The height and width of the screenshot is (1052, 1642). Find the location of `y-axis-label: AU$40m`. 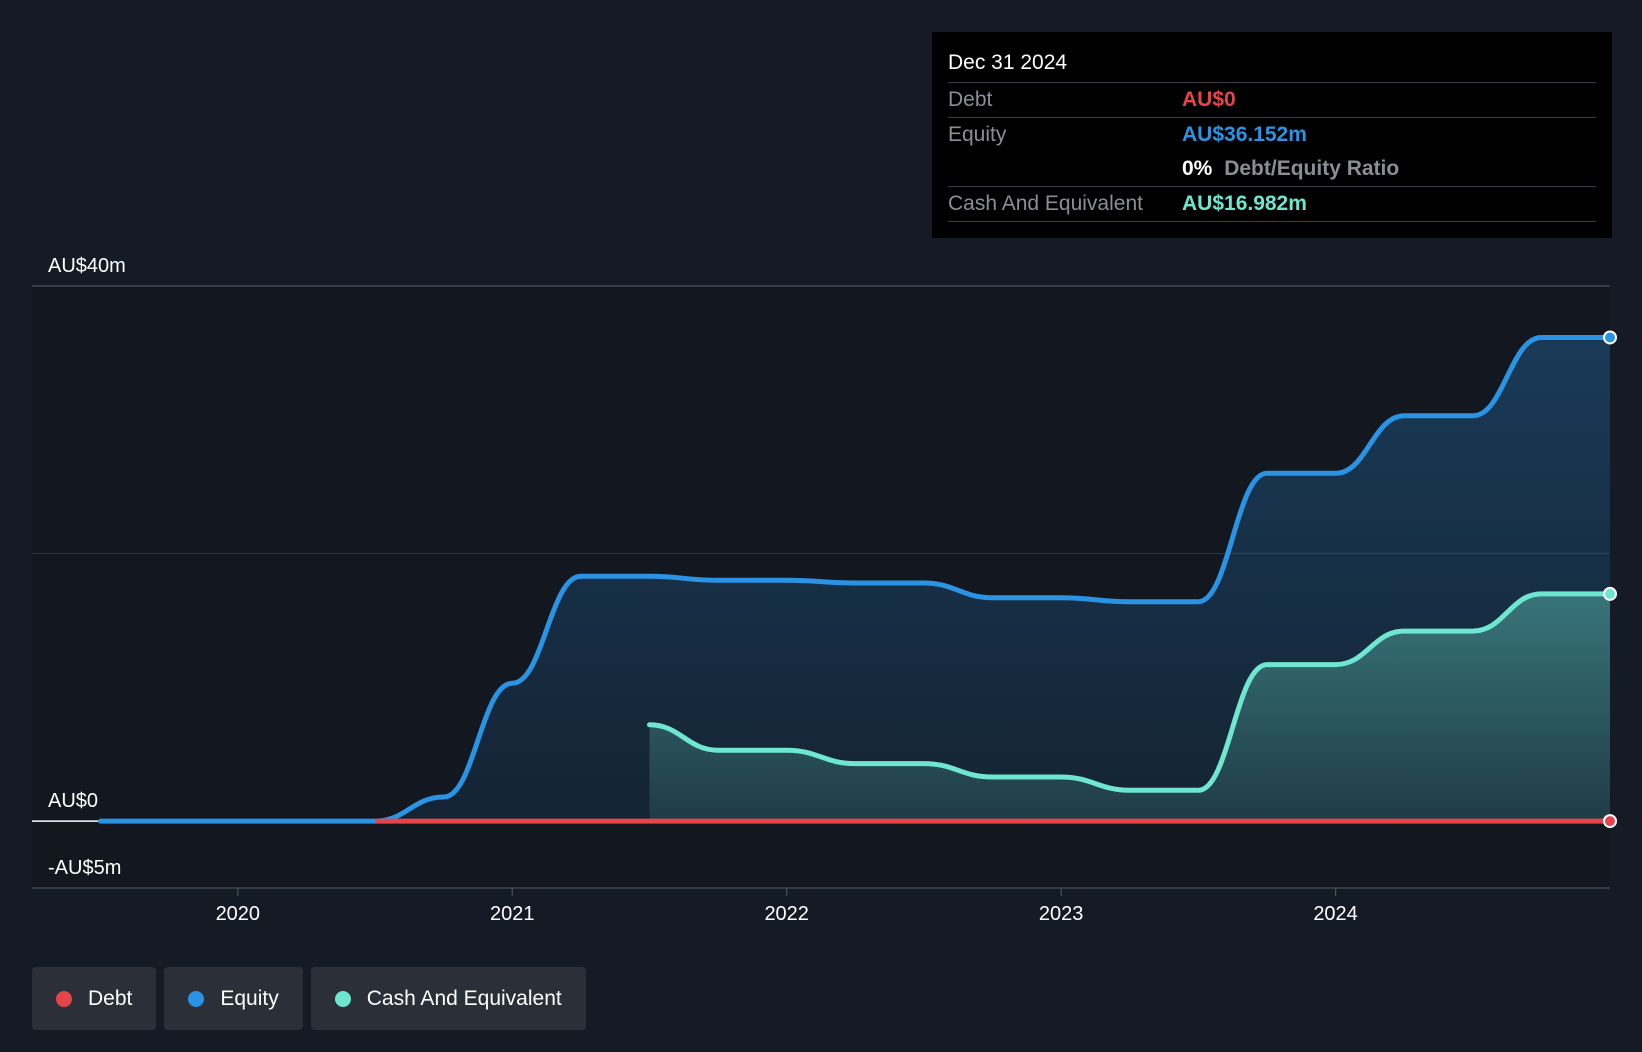

y-axis-label: AU$40m is located at coordinates (87, 266).